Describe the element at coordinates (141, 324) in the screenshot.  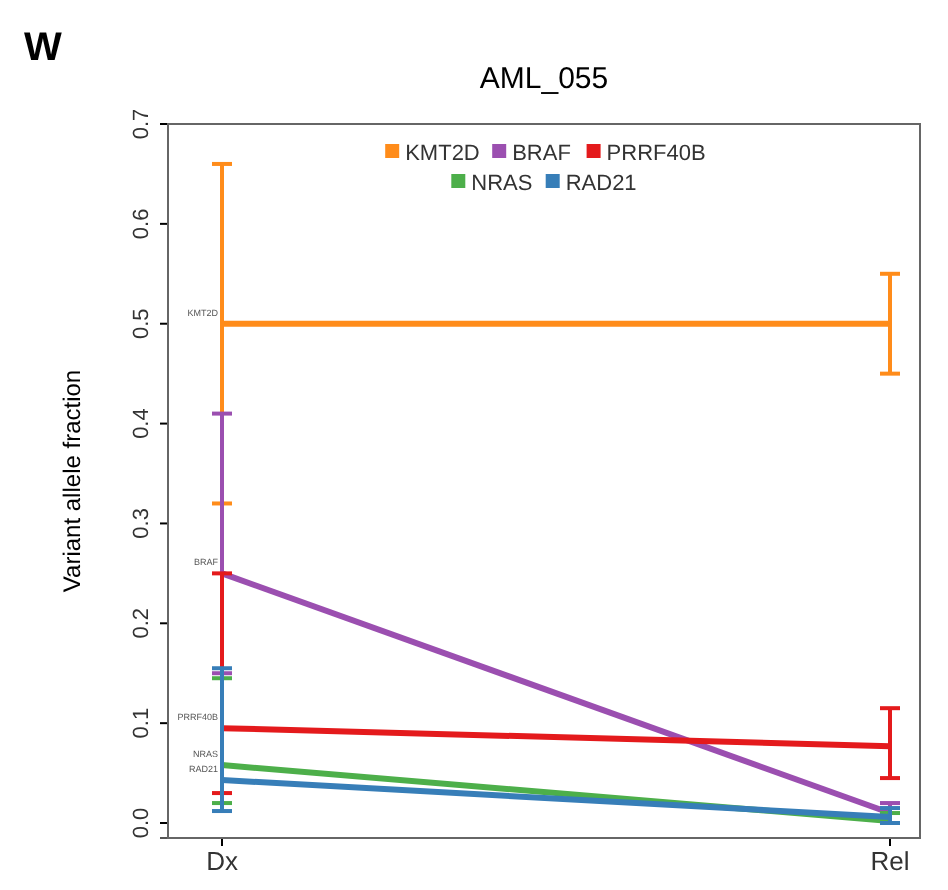
I see `y-tick-label: 0.5` at that location.